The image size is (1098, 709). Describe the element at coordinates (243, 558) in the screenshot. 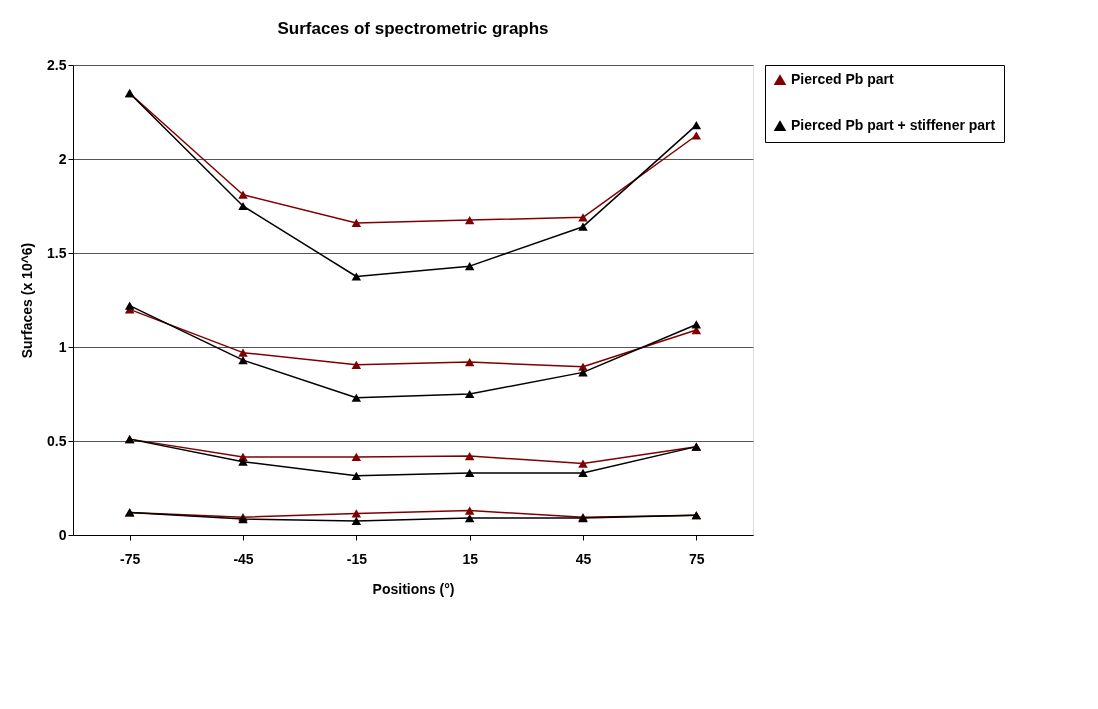

I see `x-tick-label: -45` at that location.